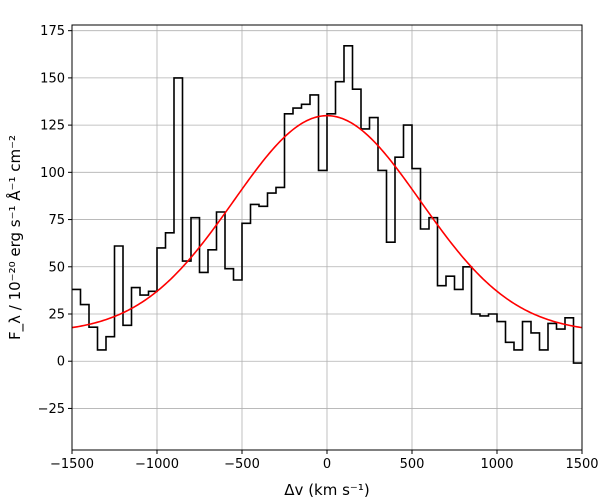 This screenshot has width=600, height=504. Describe the element at coordinates (496, 464) in the screenshot. I see `x-tick-label: 1000` at that location.